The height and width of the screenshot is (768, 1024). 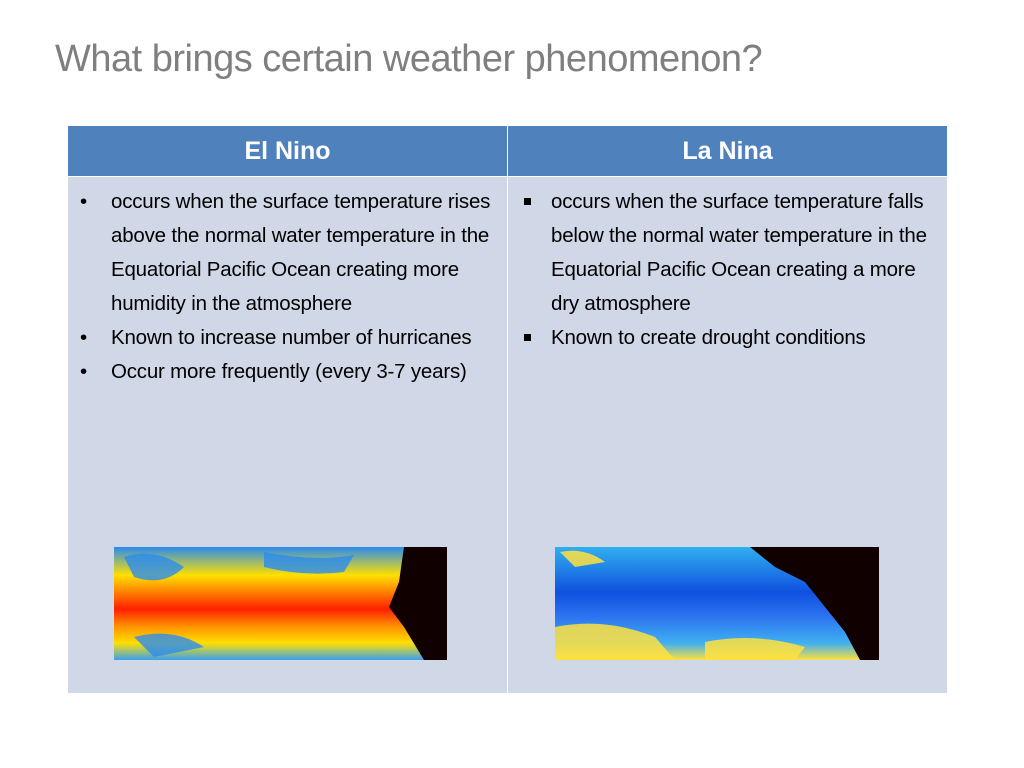 I want to click on bullet-text: Known to increase number of hurricanes, so click(x=291, y=337).